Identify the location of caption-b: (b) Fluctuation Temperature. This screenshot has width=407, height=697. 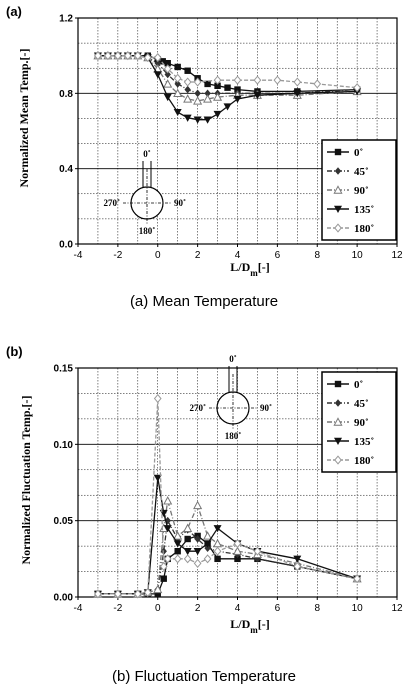
(204, 676).